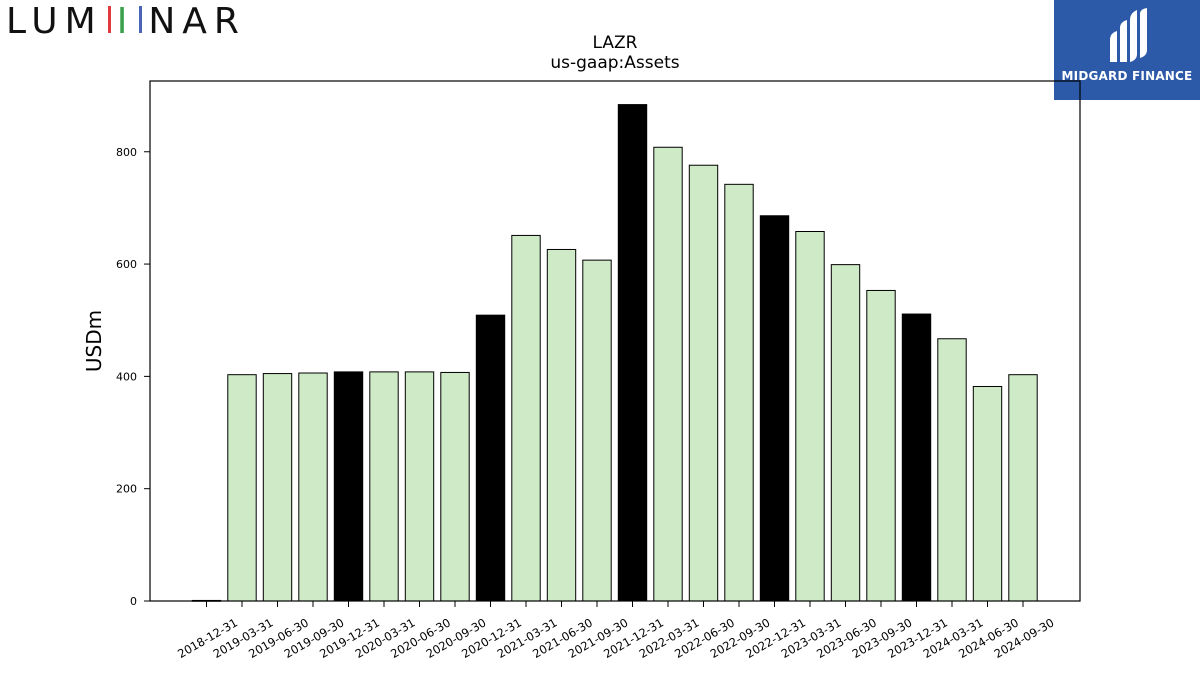  I want to click on logo-letter: M, so click(83, 21).